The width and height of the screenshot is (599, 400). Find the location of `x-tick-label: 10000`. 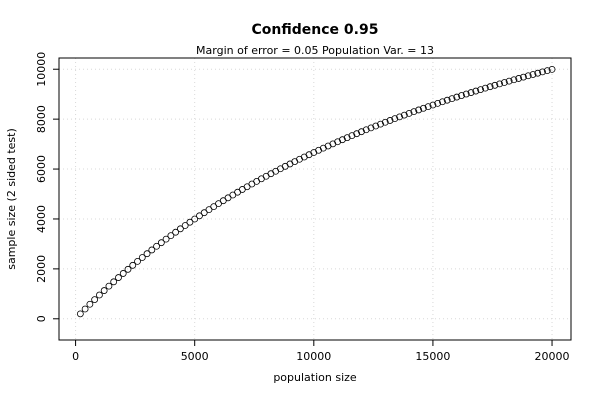

x-tick-label: 10000 is located at coordinates (313, 356).